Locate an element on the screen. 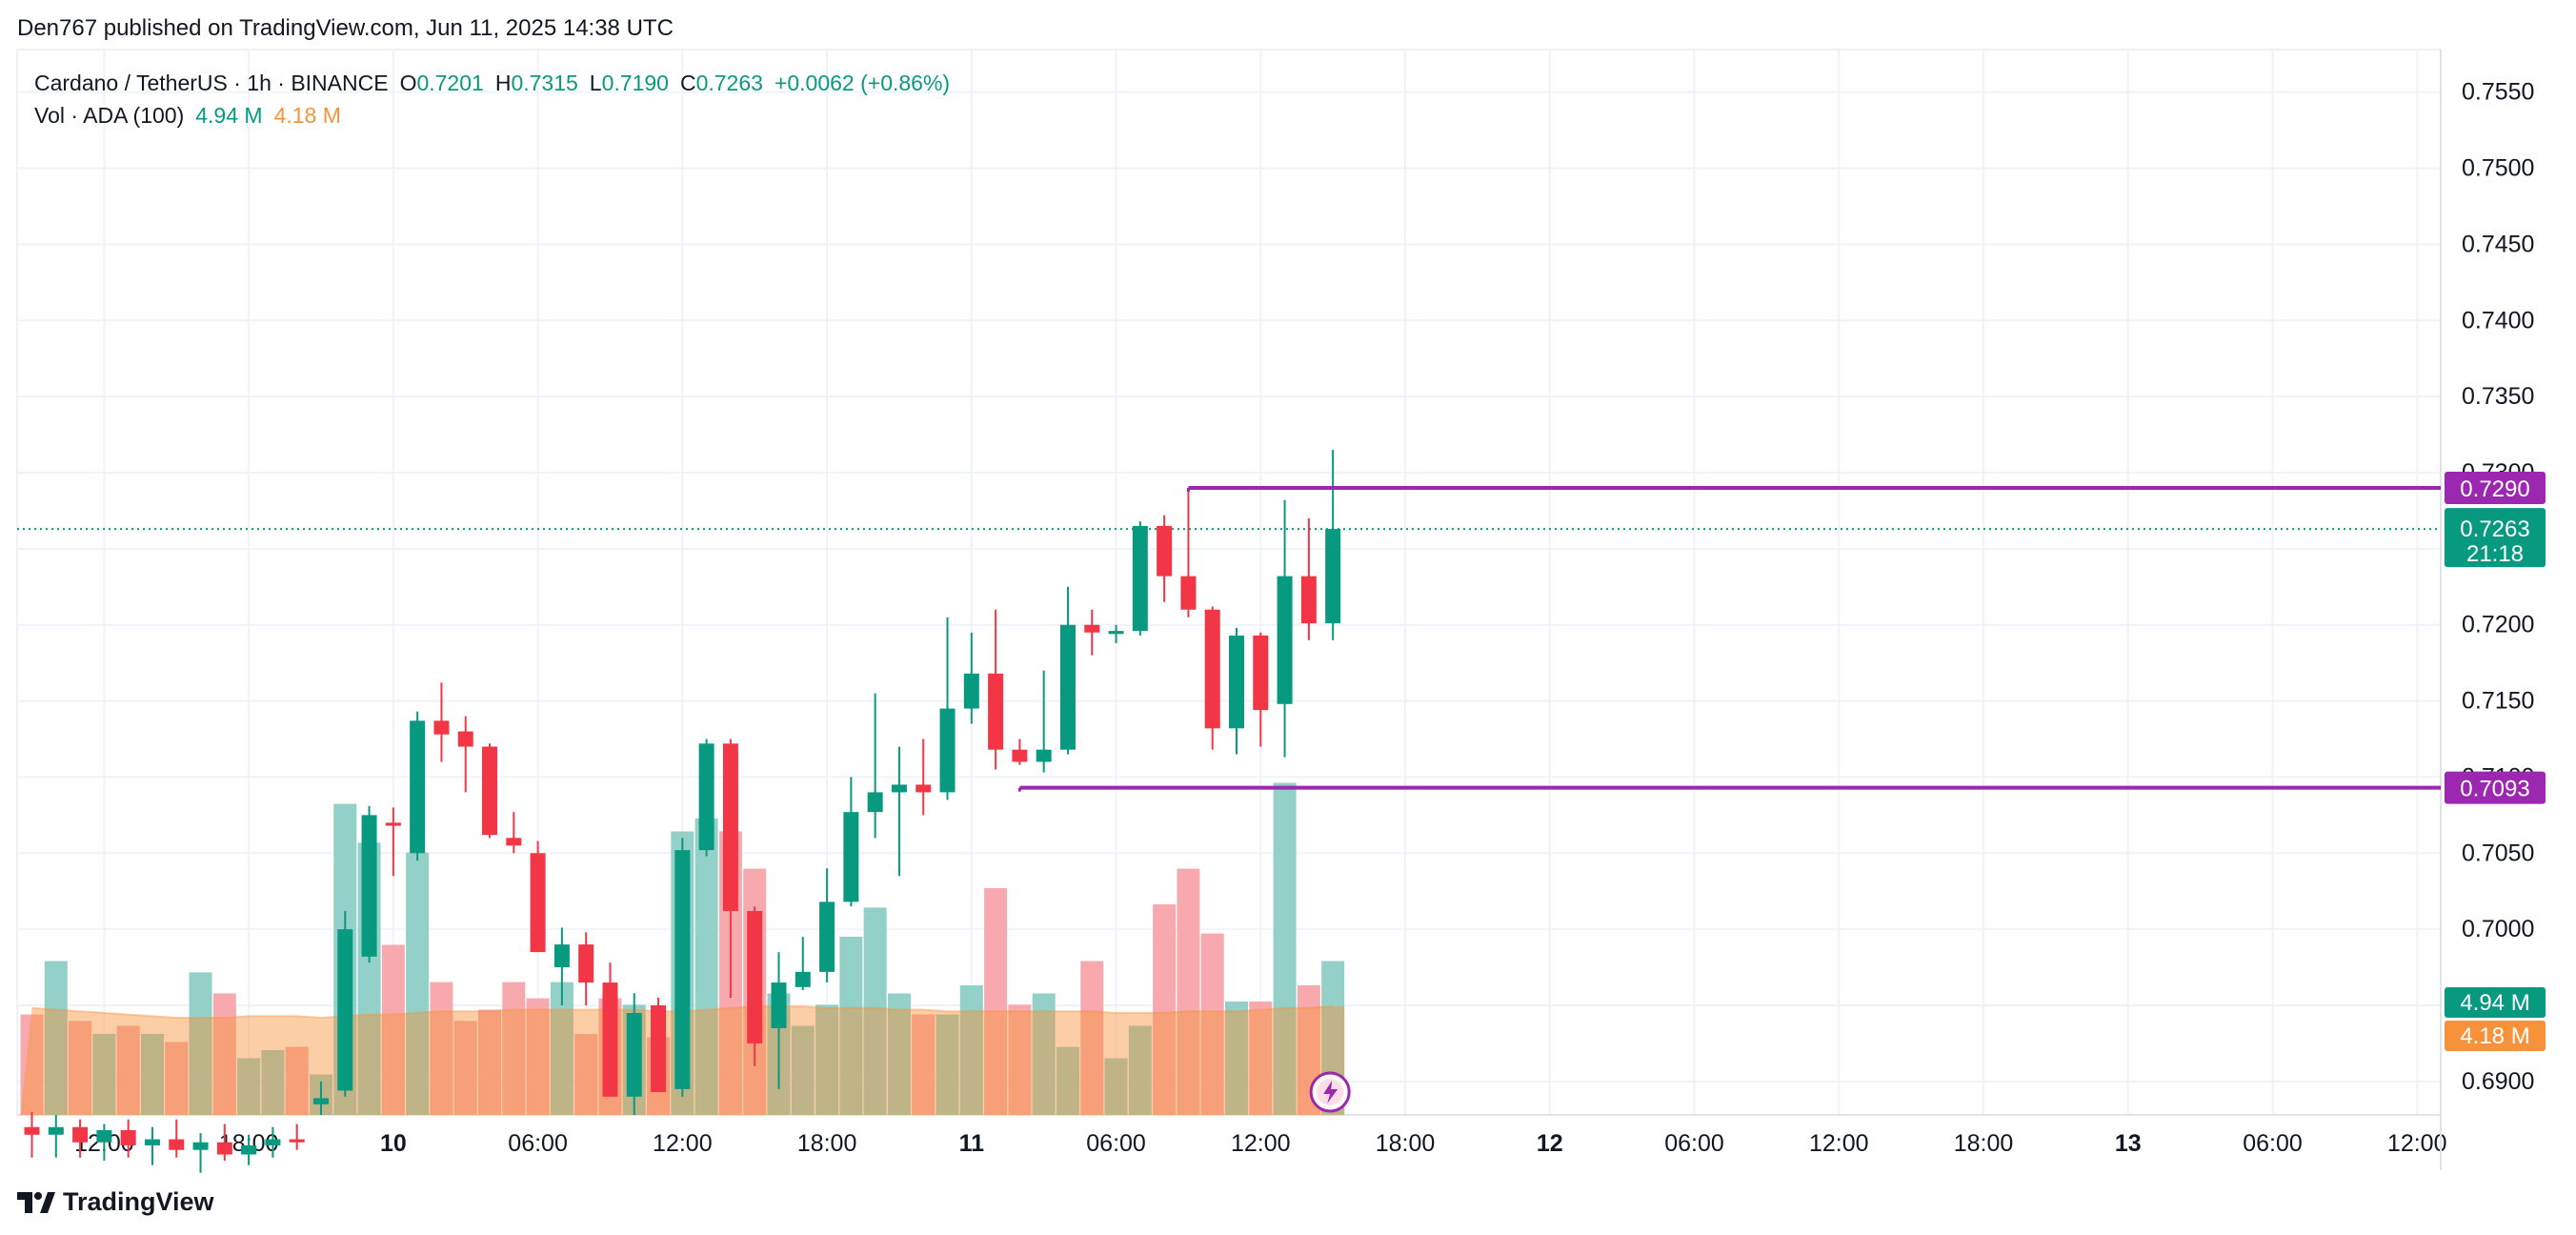 The height and width of the screenshot is (1235, 2576). open-label: O is located at coordinates (408, 83).